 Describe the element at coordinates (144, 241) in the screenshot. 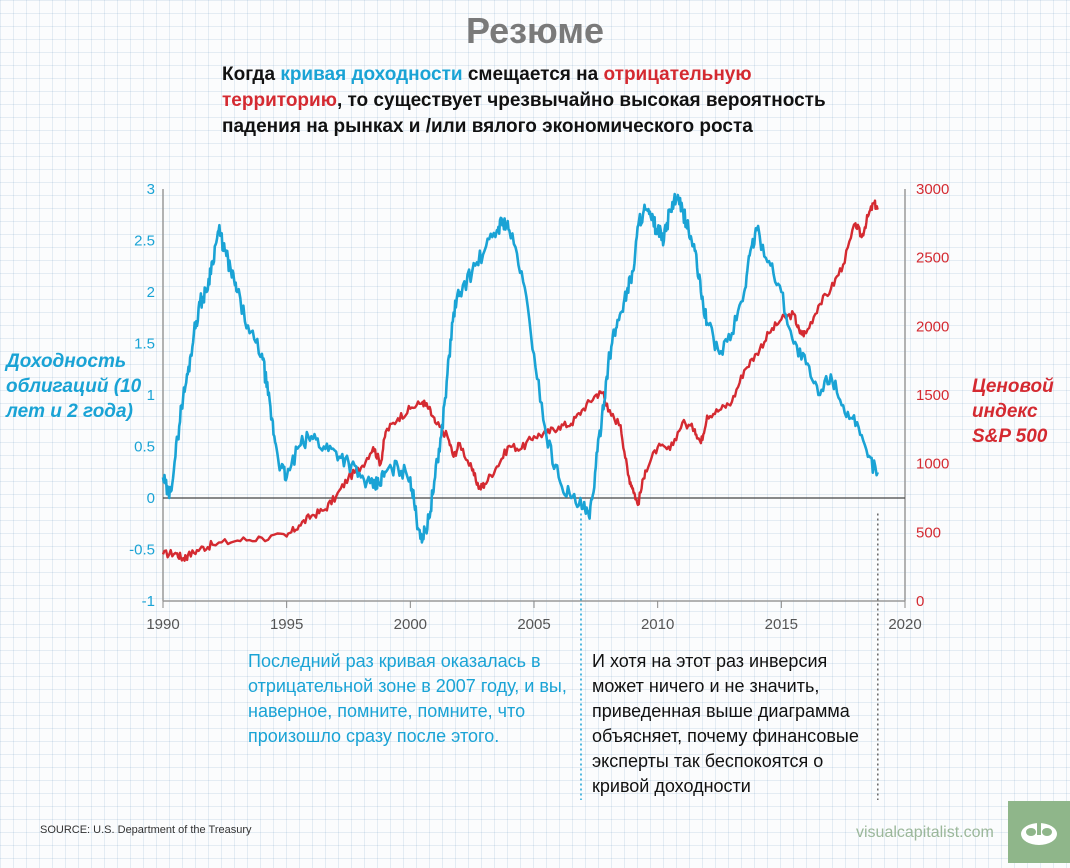

I see `left-tick-label: 2.5` at that location.